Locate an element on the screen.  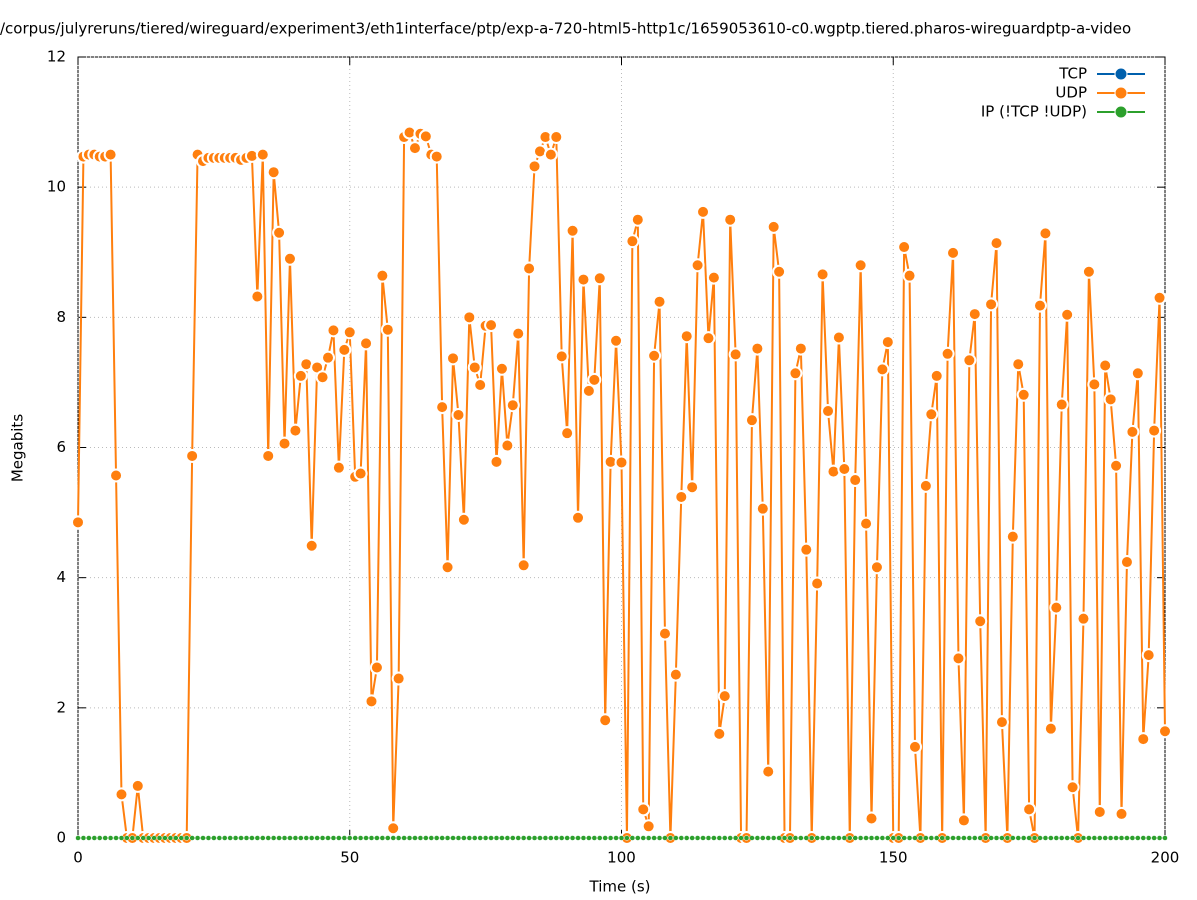
y-tick-label: 10 is located at coordinates (56, 187).